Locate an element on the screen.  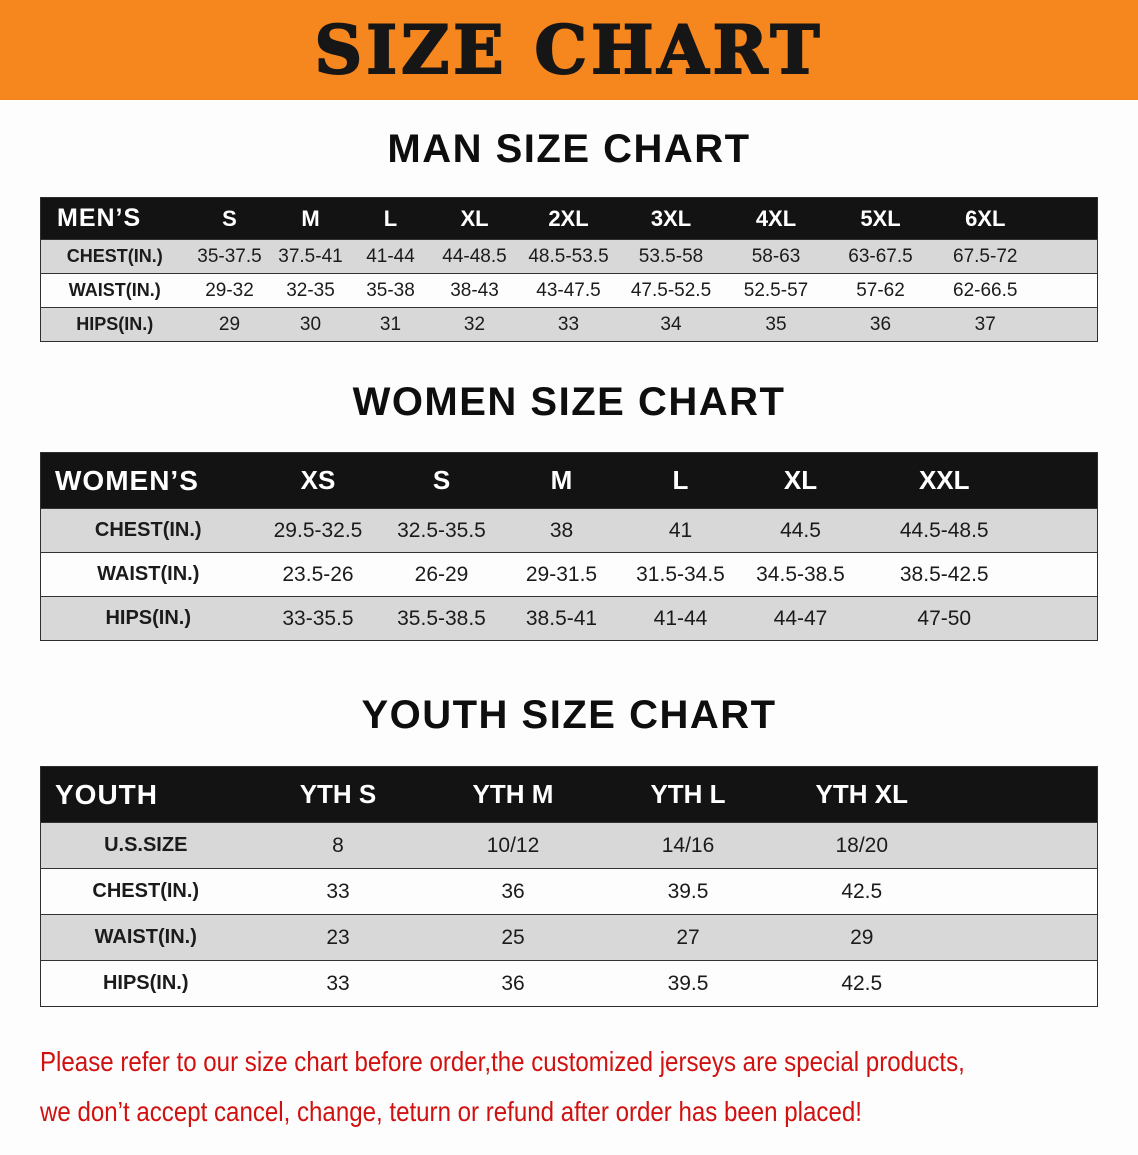
value-cell: 38 is located at coordinates (561, 530).